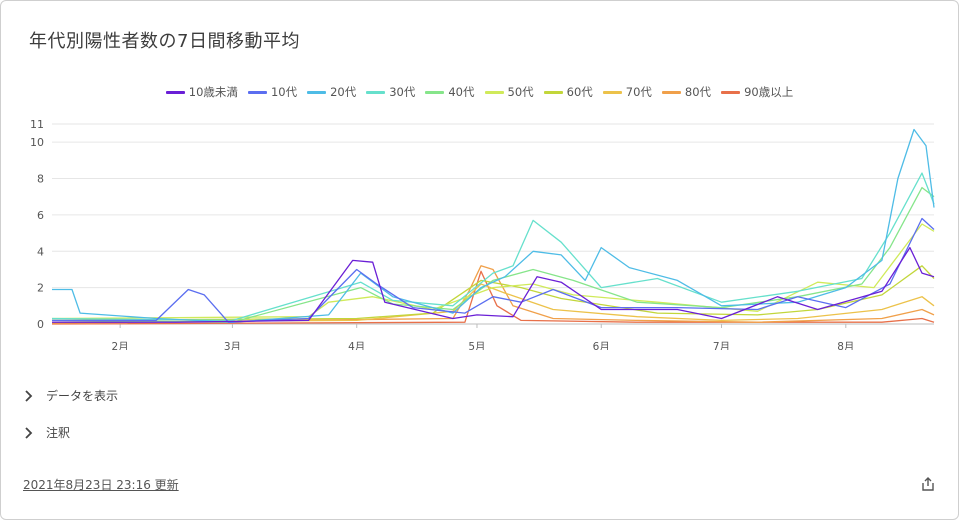 The image size is (959, 520). I want to click on y-tick-label: 0, so click(40, 324).